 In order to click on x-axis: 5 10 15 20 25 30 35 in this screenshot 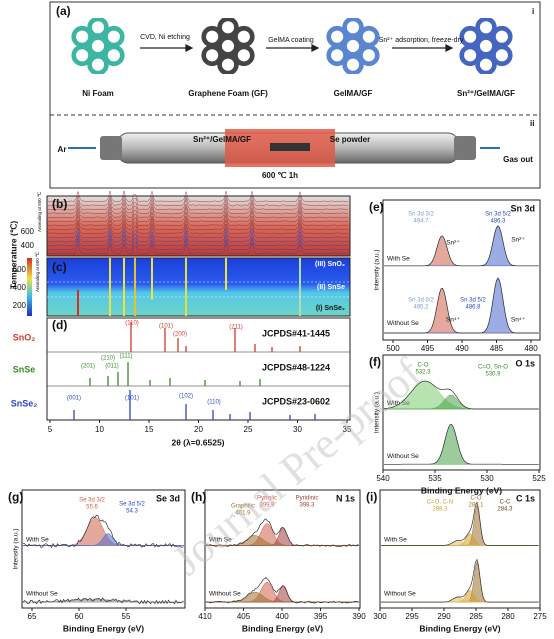, I will do `click(200, 427)`.